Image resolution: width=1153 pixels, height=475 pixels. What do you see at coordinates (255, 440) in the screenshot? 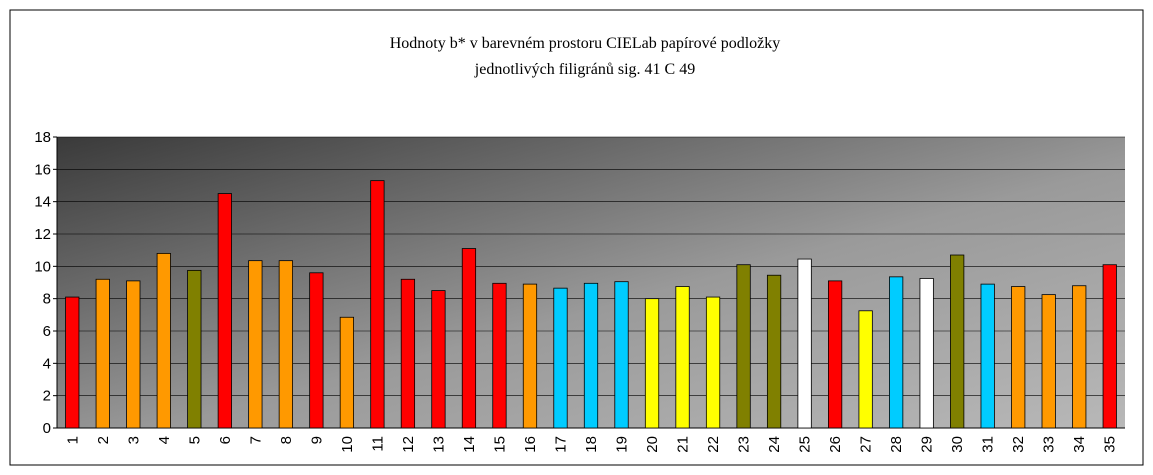
I see `x-tick-label: 7` at bounding box center [255, 440].